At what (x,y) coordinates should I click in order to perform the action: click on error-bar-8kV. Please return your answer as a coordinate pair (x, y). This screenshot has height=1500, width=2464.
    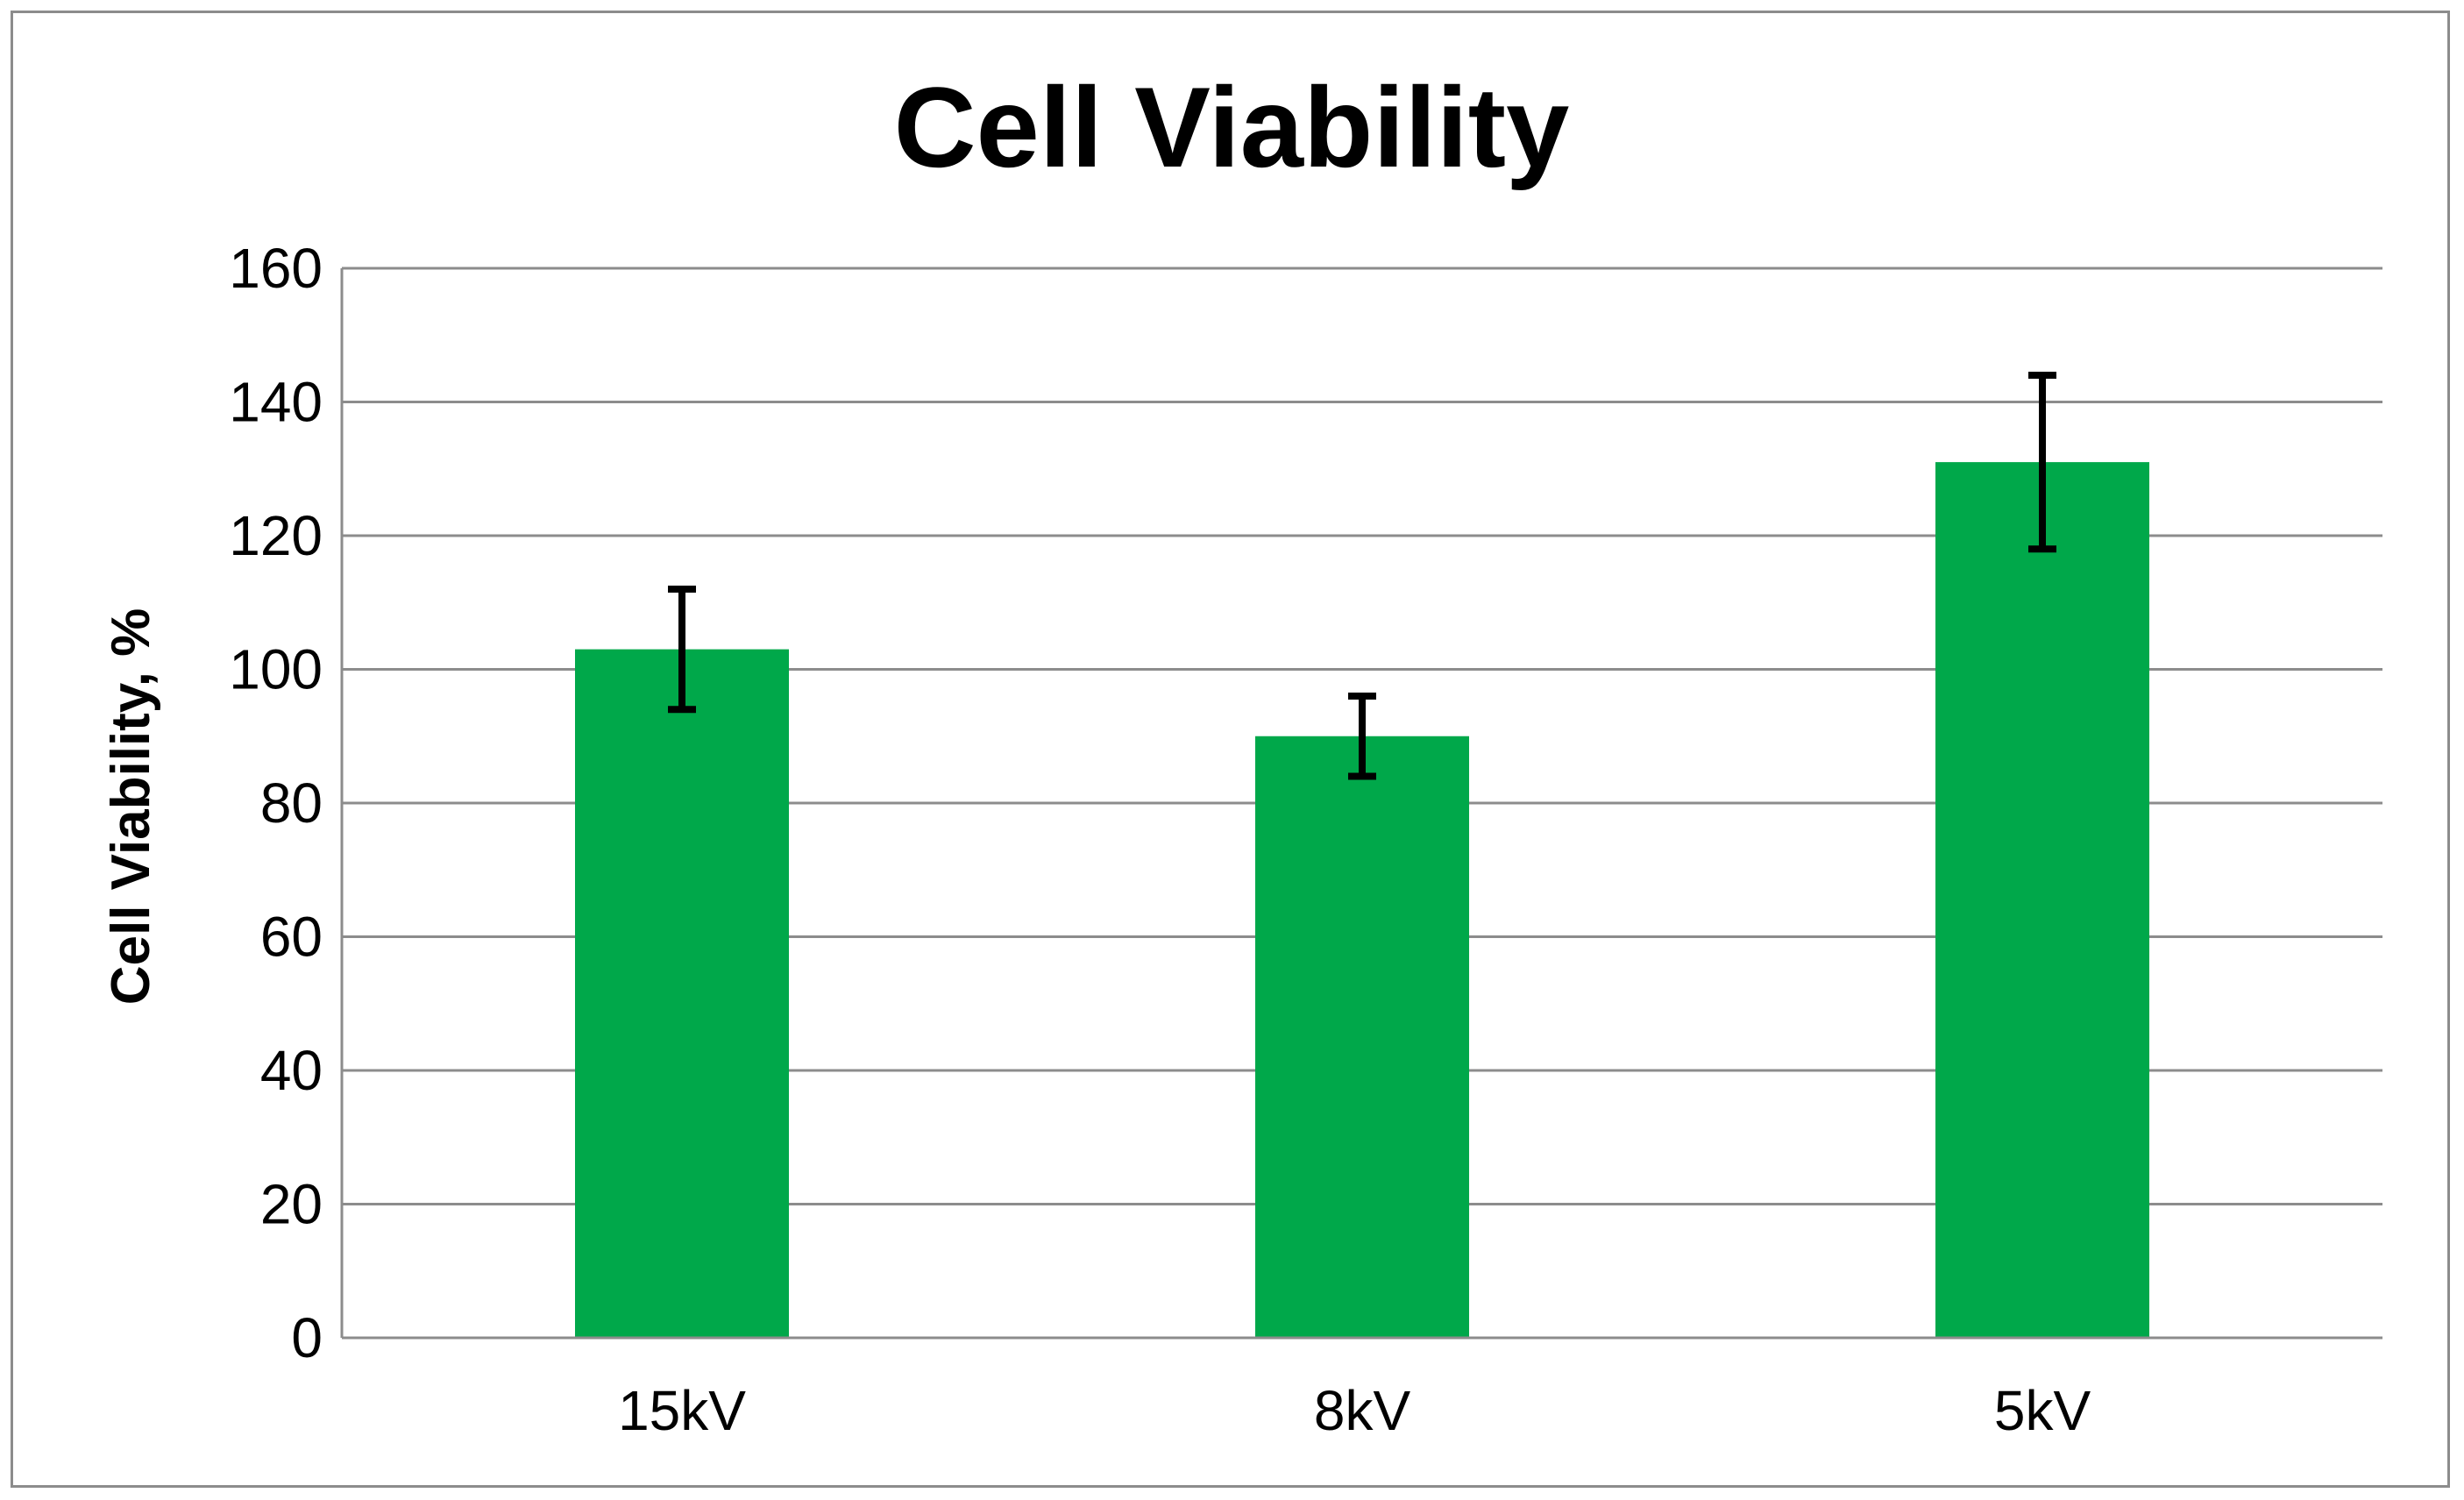
    Looking at the image, I should click on (1362, 736).